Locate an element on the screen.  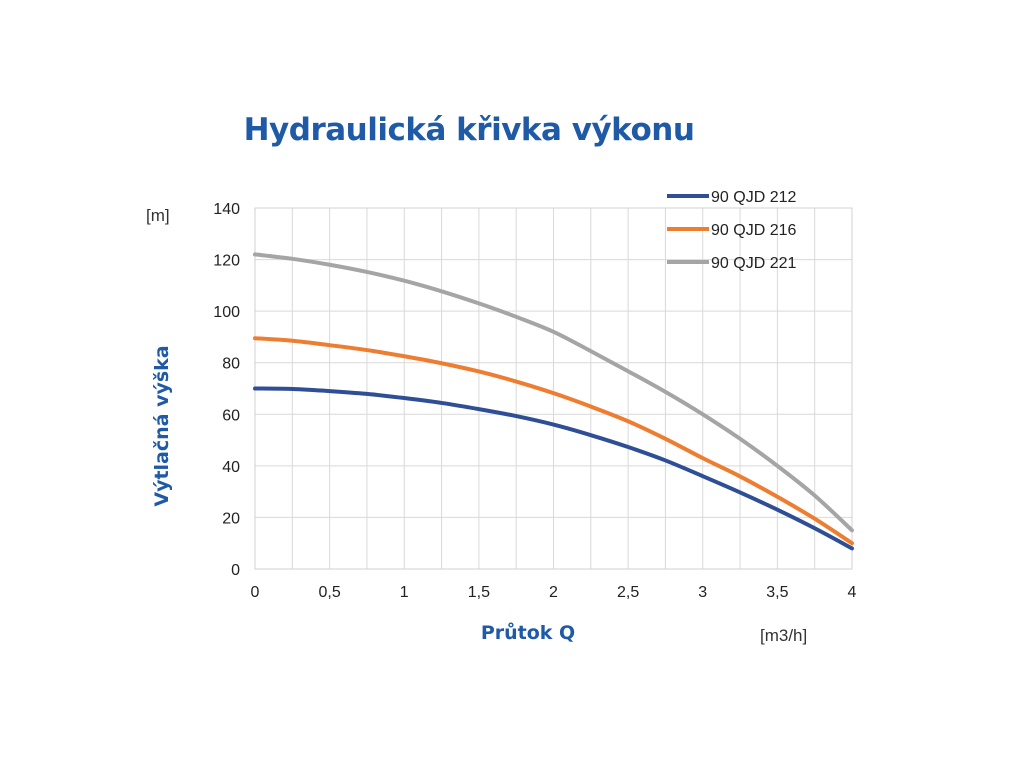
x-tick-label: 0,5 is located at coordinates (330, 592).